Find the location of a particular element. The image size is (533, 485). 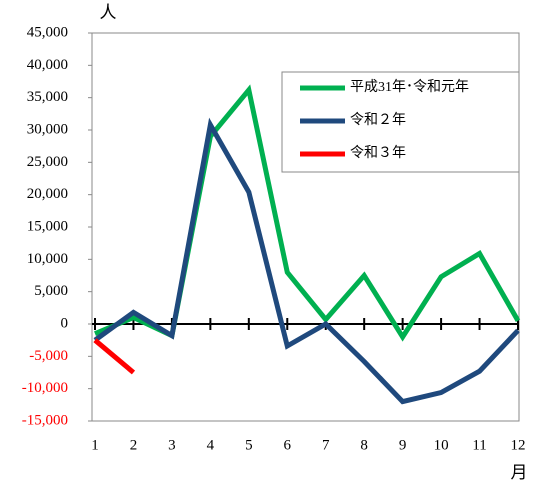

x-tick-label: 4 is located at coordinates (211, 445).